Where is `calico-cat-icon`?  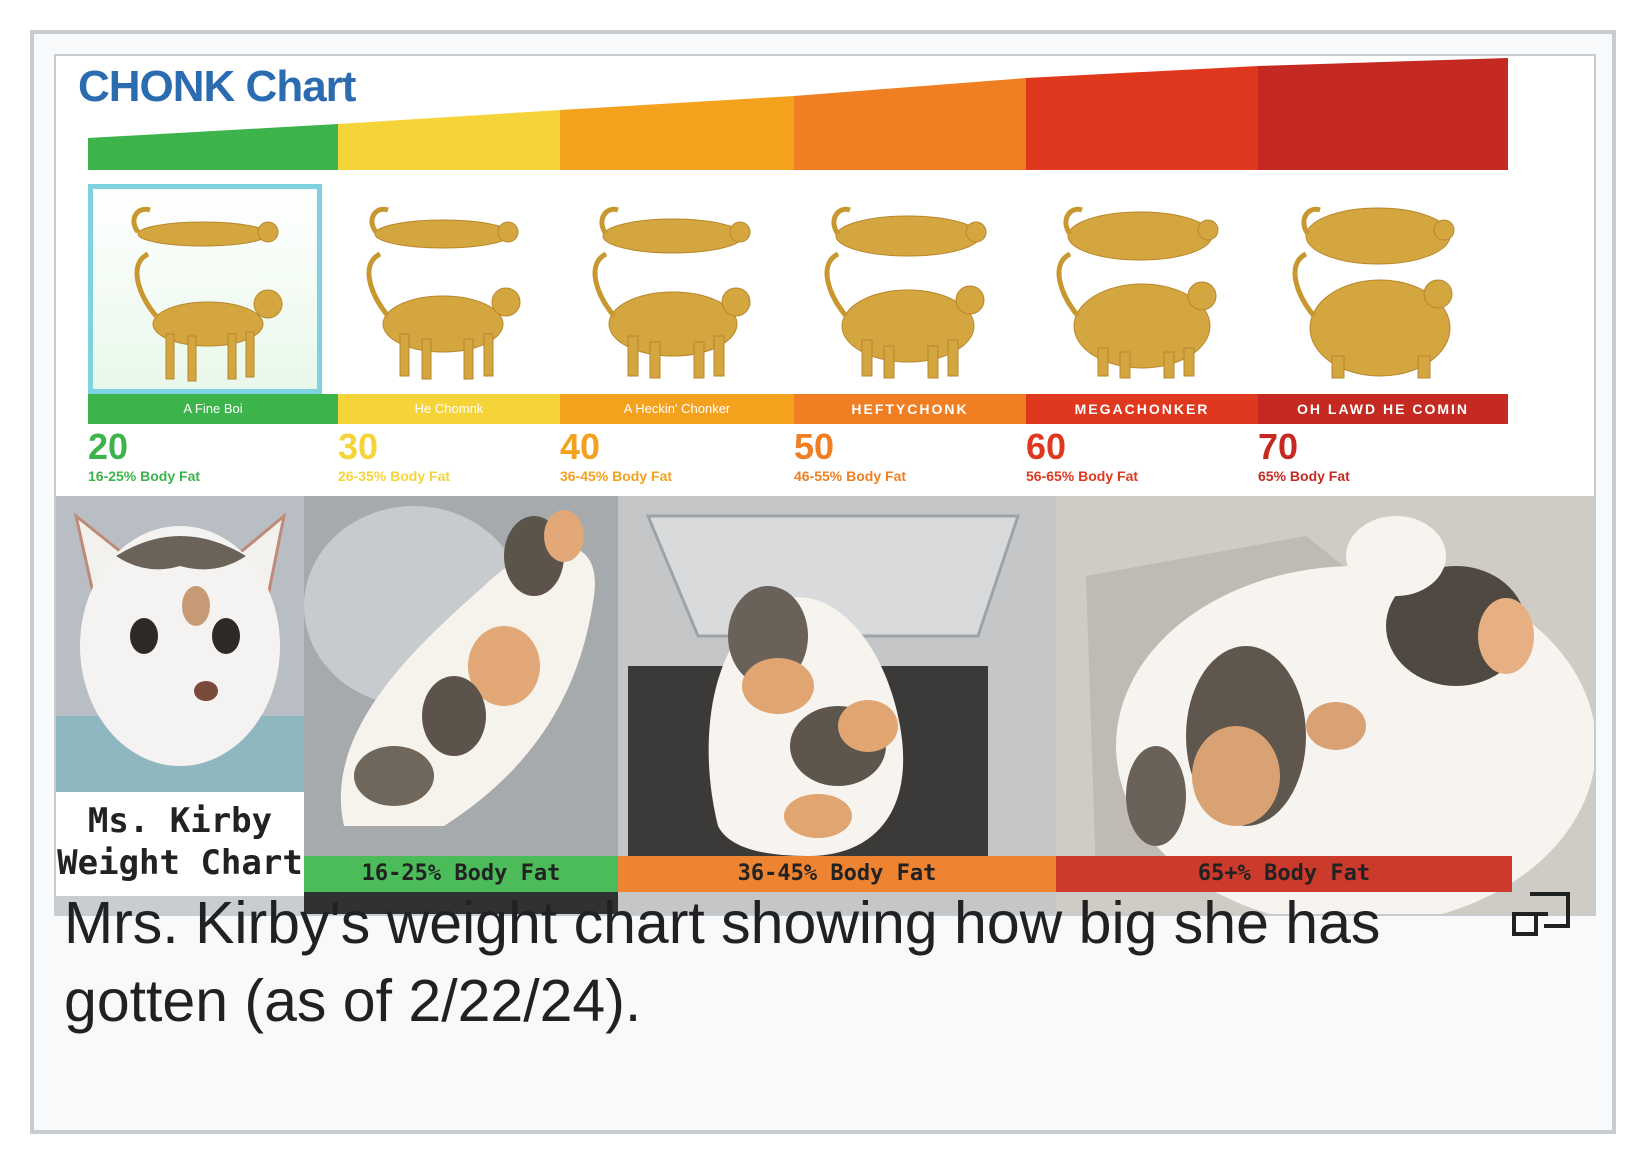 calico-cat-icon is located at coordinates (461, 705).